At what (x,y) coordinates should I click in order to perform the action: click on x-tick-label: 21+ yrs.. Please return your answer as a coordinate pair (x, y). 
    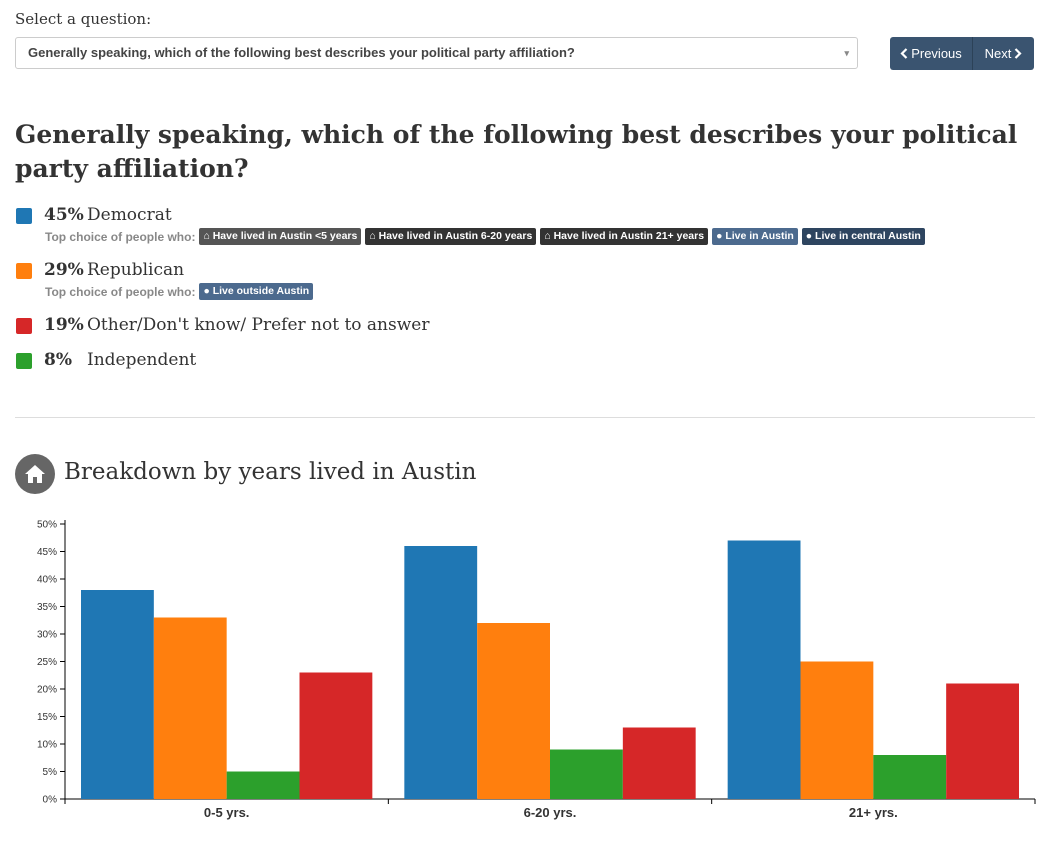
    Looking at the image, I should click on (873, 812).